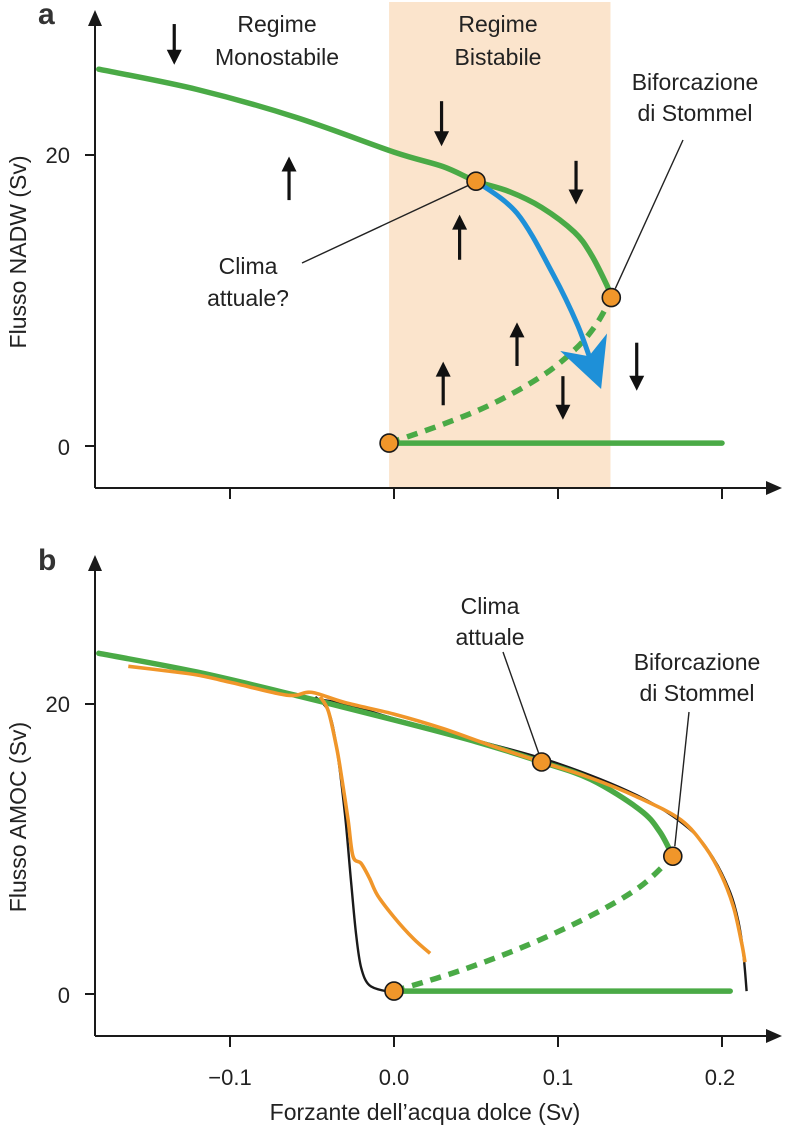  I want to click on panel-b-leader-lines, so click(596, 749).